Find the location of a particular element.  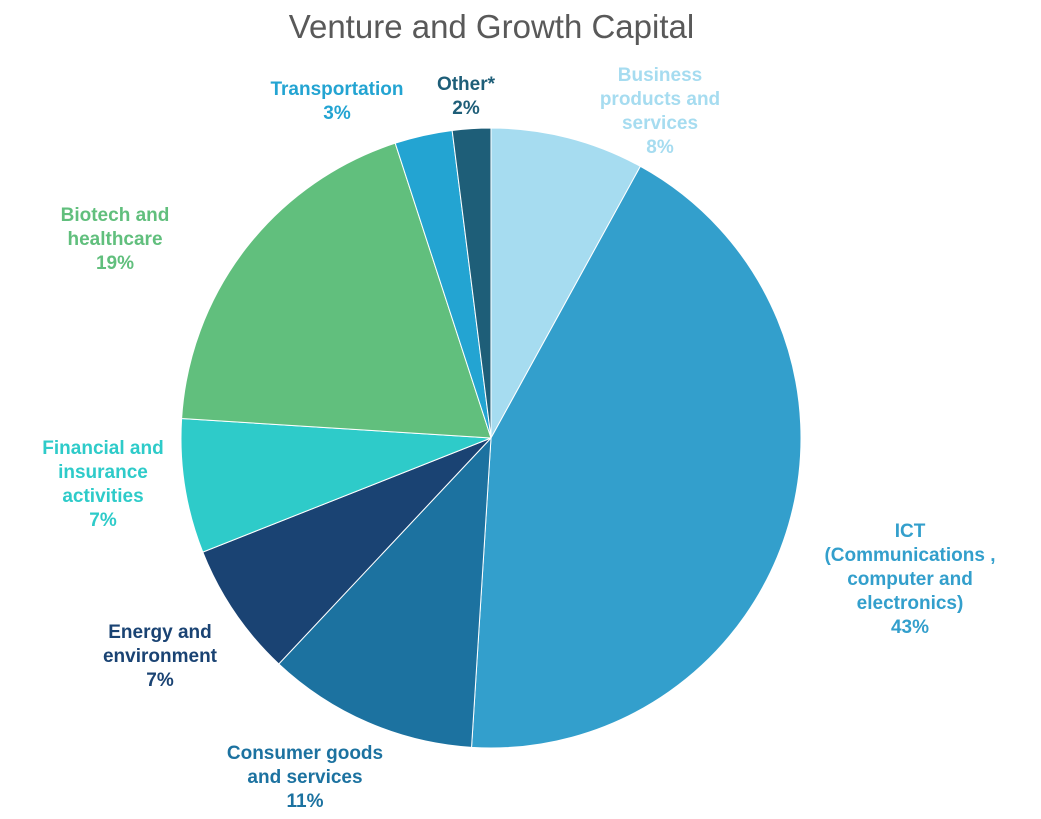

slice-label: Other* 2% is located at coordinates (466, 97).